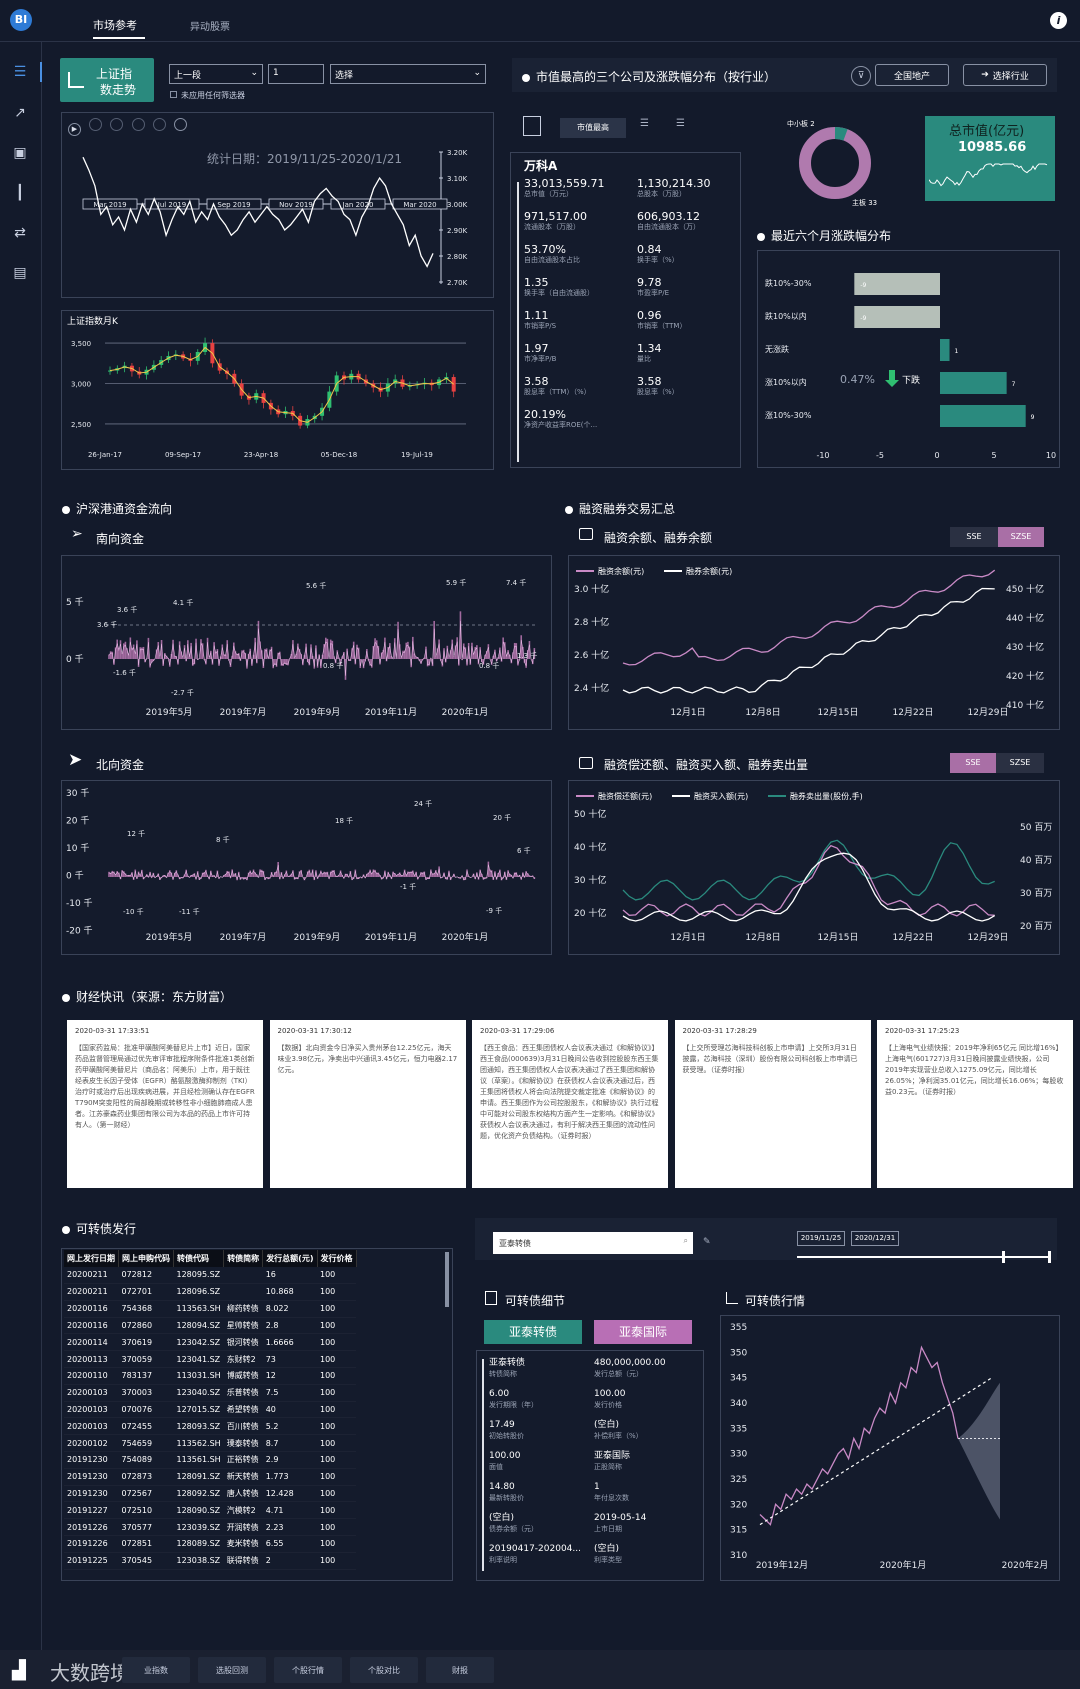 The width and height of the screenshot is (1080, 1689). What do you see at coordinates (924, 1257) in the screenshot?
I see `date-slider-track` at bounding box center [924, 1257].